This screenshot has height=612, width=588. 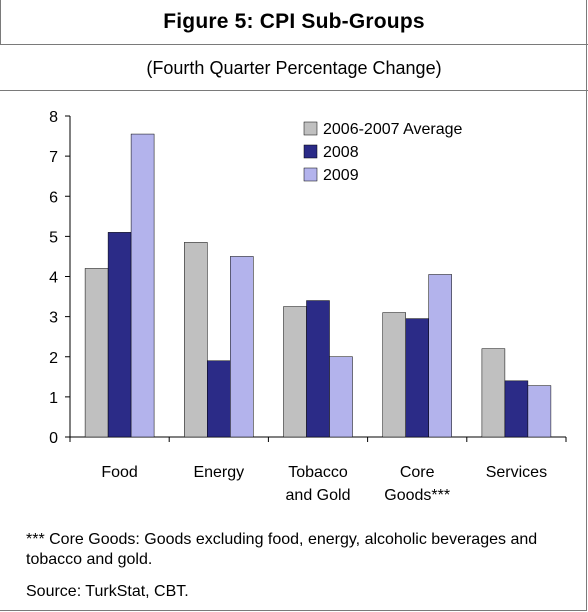 What do you see at coordinates (53, 117) in the screenshot?
I see `y-tick-label: 8` at bounding box center [53, 117].